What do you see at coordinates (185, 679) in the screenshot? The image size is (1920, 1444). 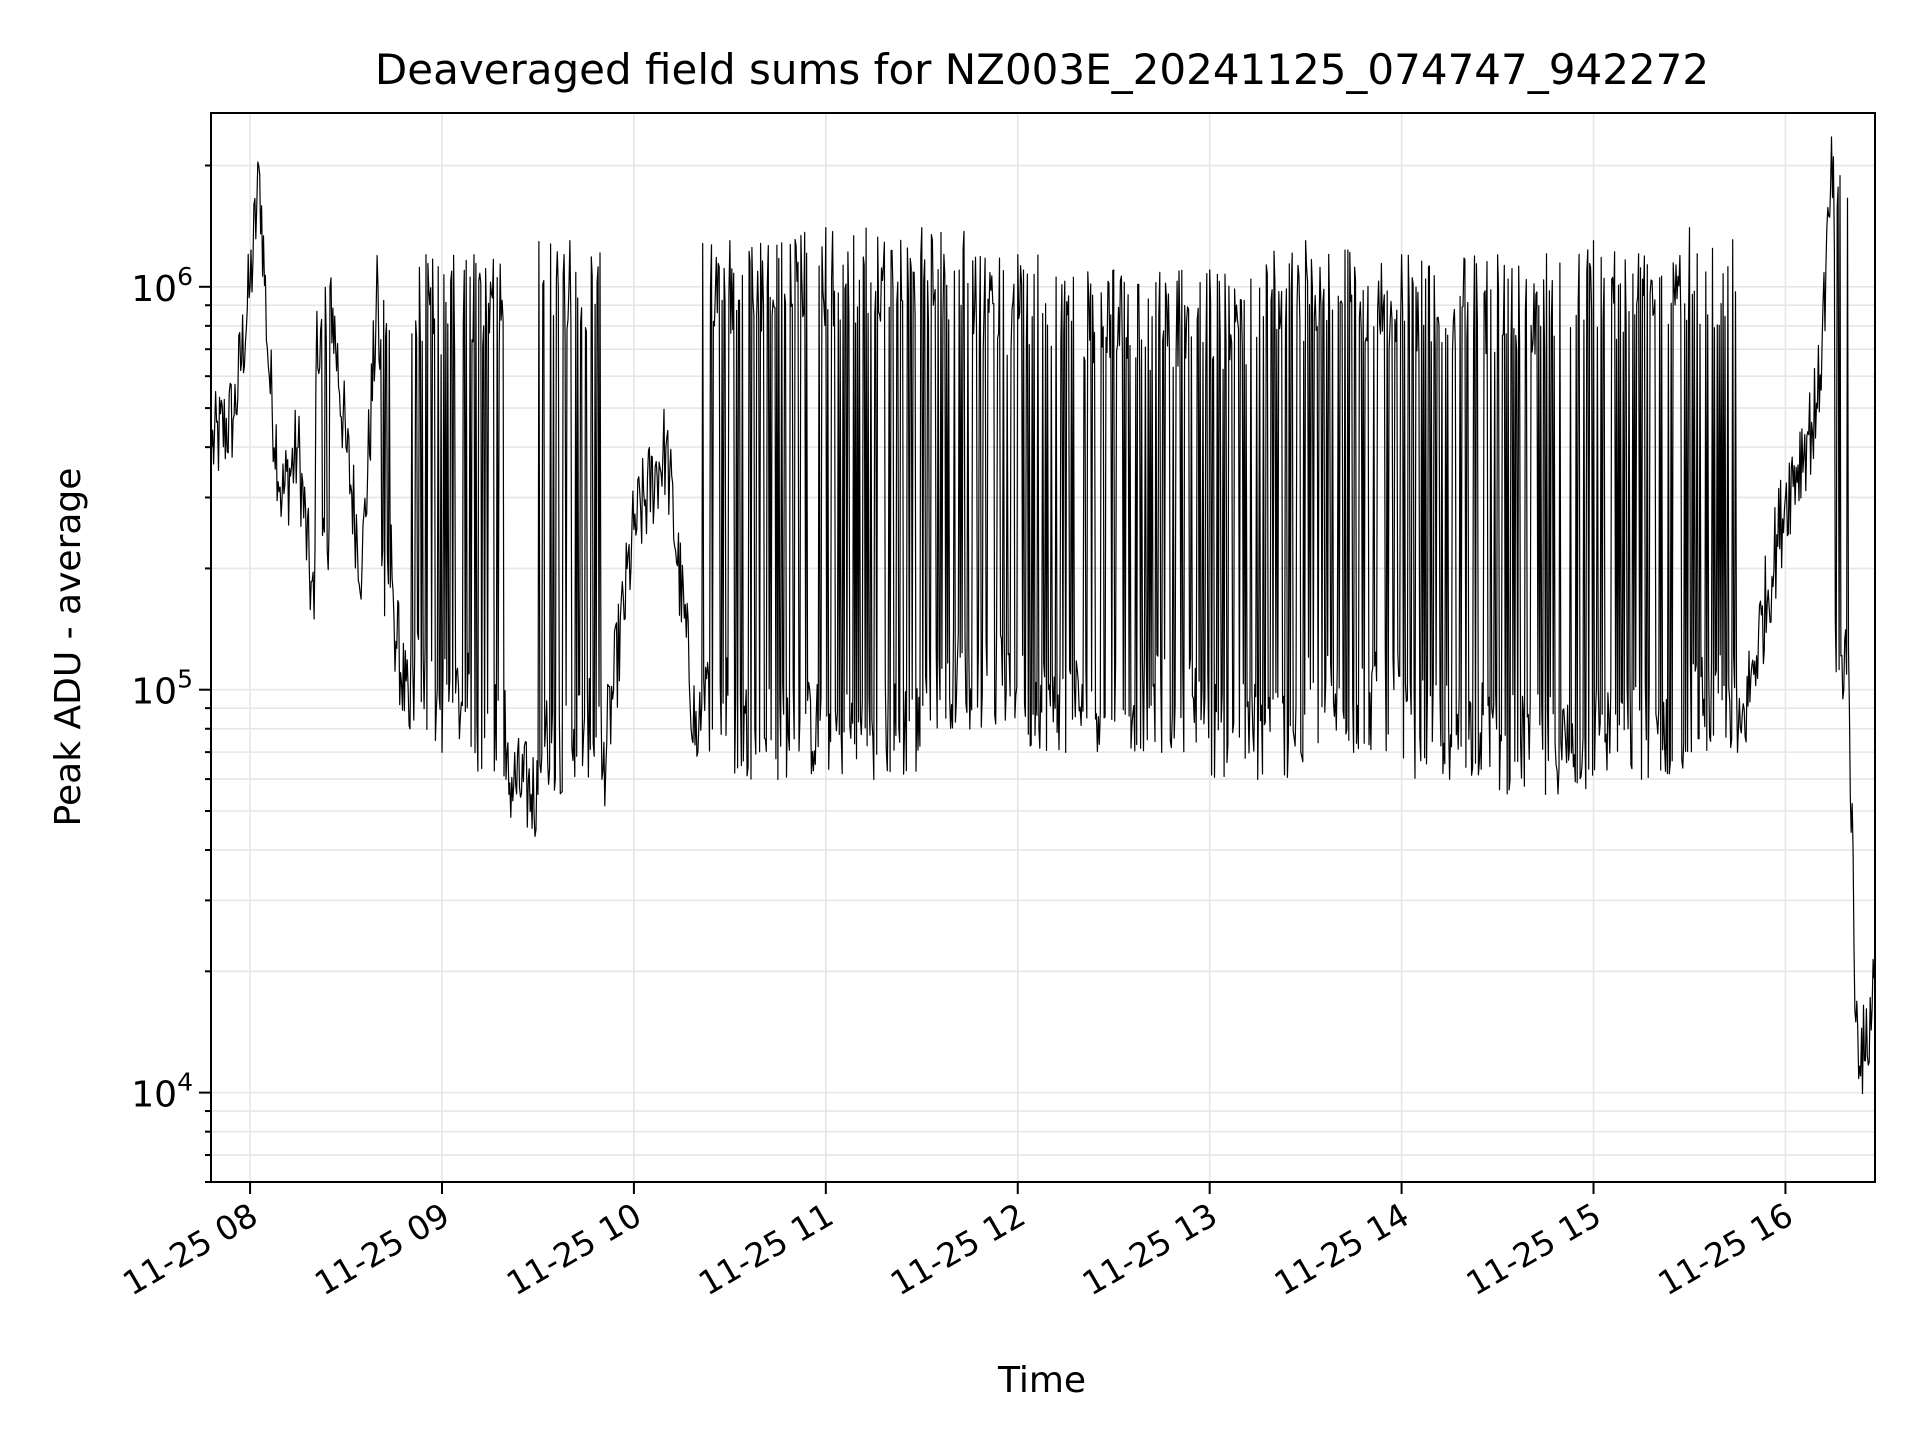 I see `y-tick-exponent: 5` at bounding box center [185, 679].